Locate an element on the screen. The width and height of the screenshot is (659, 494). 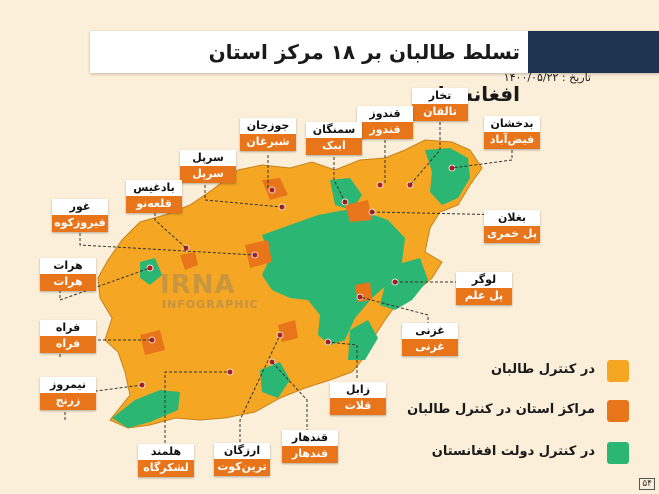
province-name: قندهار is located at coordinates (310, 438).